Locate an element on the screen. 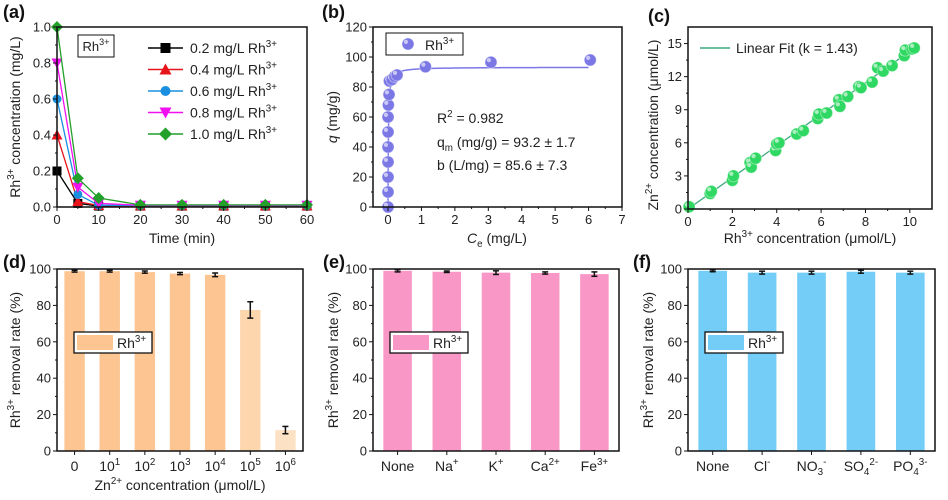 The width and height of the screenshot is (948, 500). x-tick-label: Cl- is located at coordinates (762, 465).